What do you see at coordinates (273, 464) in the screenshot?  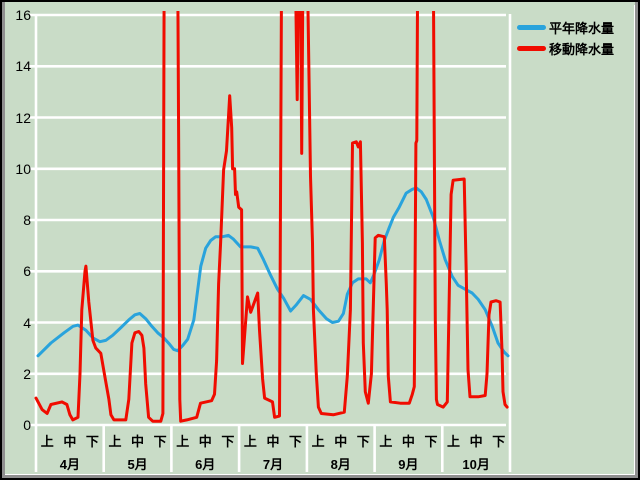 I see `x-month-label: 7月` at bounding box center [273, 464].